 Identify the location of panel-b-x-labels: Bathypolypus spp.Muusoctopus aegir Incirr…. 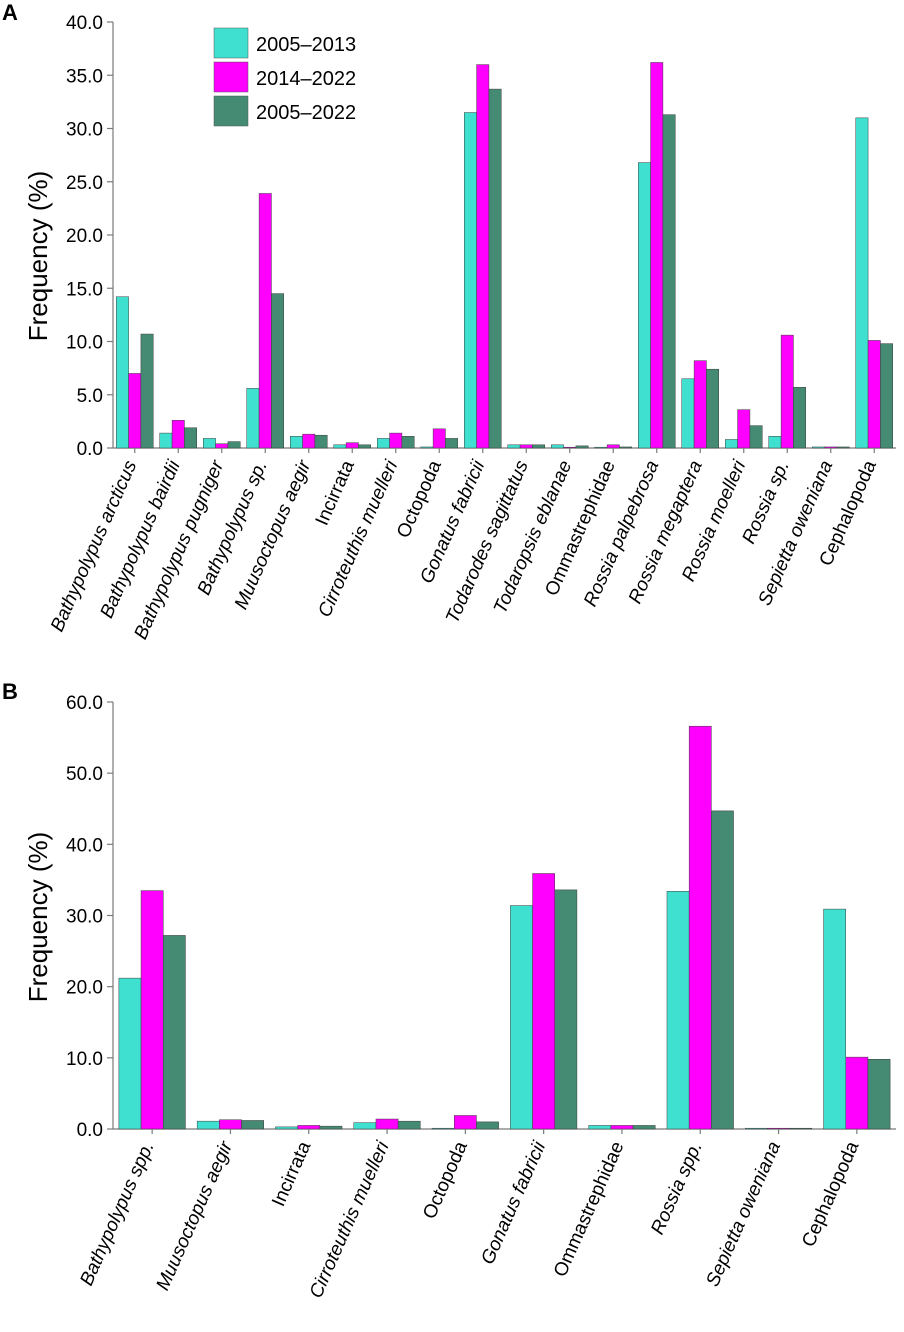
(470, 1215).